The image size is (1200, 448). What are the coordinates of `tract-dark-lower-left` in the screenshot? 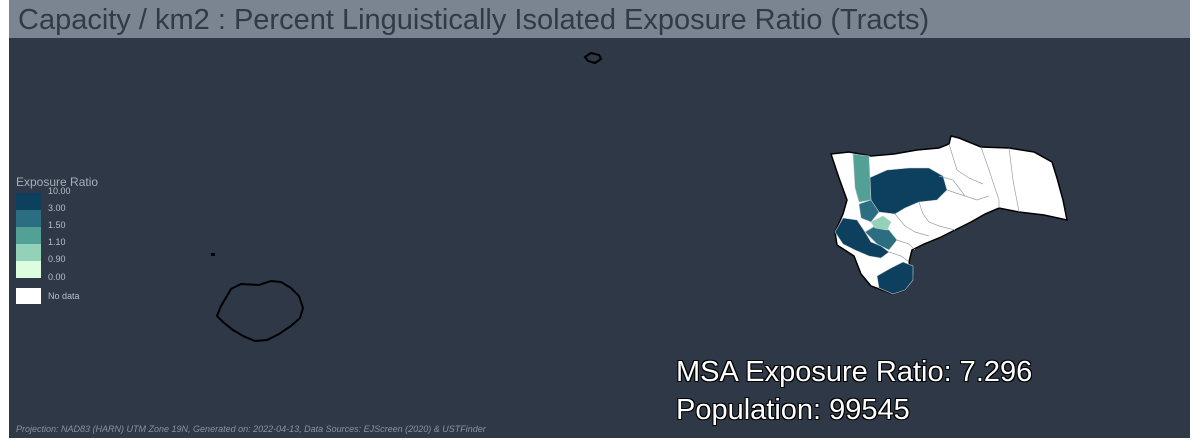 It's located at (862, 238).